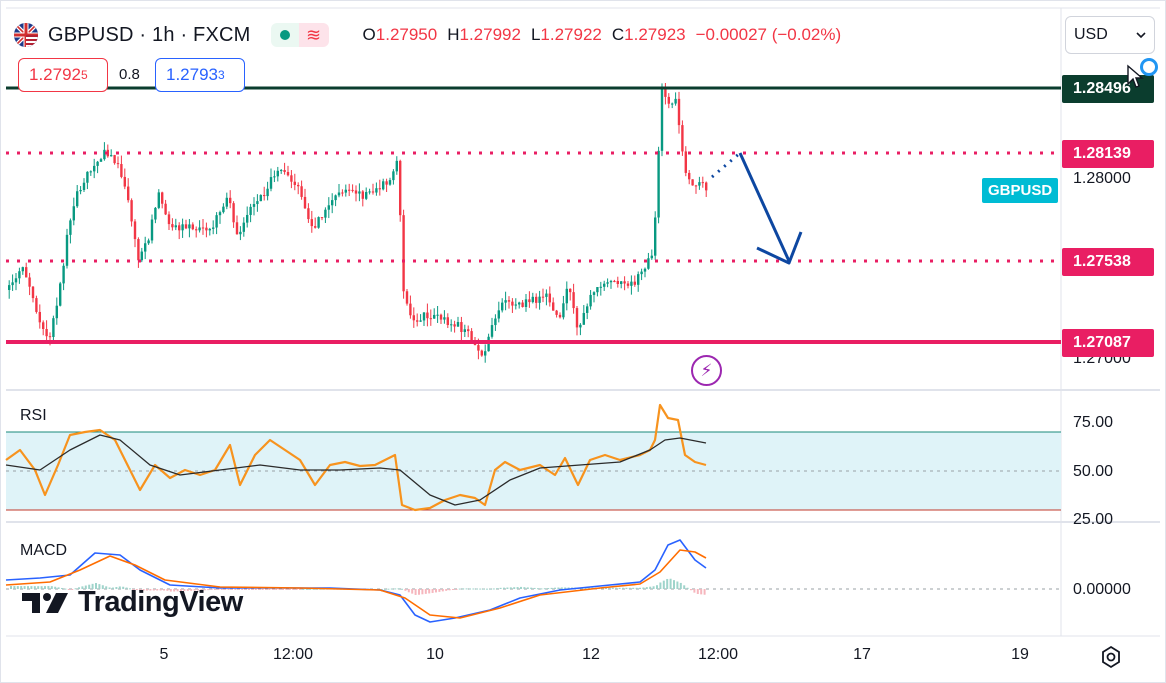  Describe the element at coordinates (406, 34) in the screenshot. I see `open-value: 1.27950` at that location.